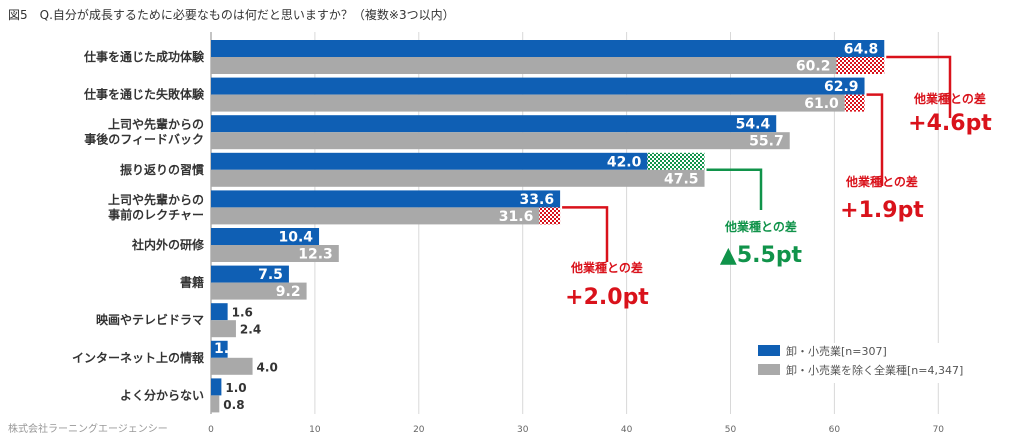 The image size is (1020, 442). Describe the element at coordinates (250, 330) in the screenshot. I see `data-label: 2.4` at that location.